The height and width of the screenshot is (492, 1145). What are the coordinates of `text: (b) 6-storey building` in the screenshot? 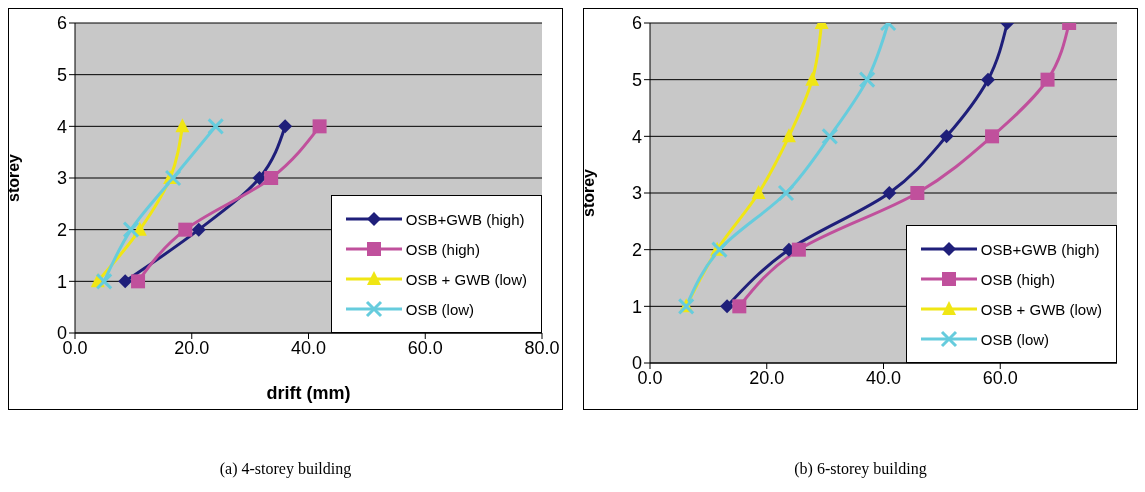 It's located at (860, 469).